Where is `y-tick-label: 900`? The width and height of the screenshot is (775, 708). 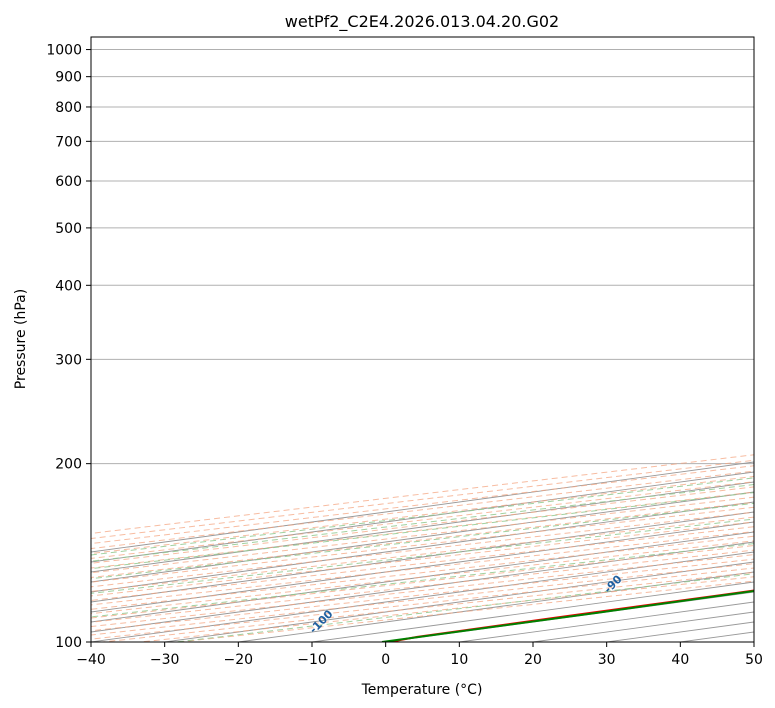
y-tick-label: 900 is located at coordinates (68, 78).